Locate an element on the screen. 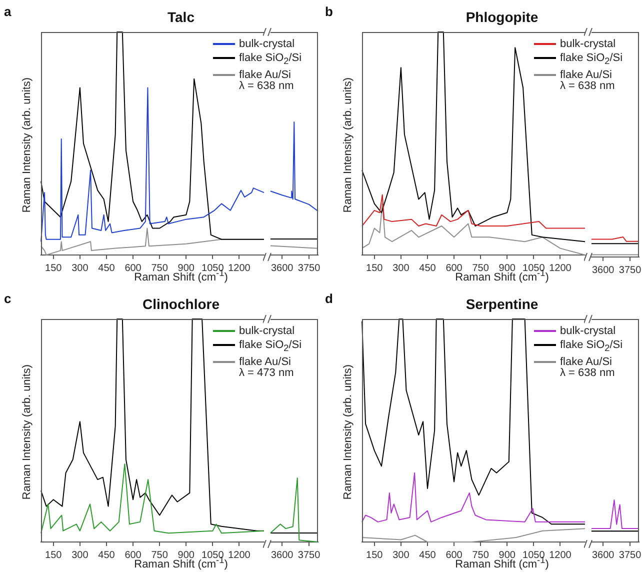  chart-title: Serpentine is located at coordinates (502, 304).